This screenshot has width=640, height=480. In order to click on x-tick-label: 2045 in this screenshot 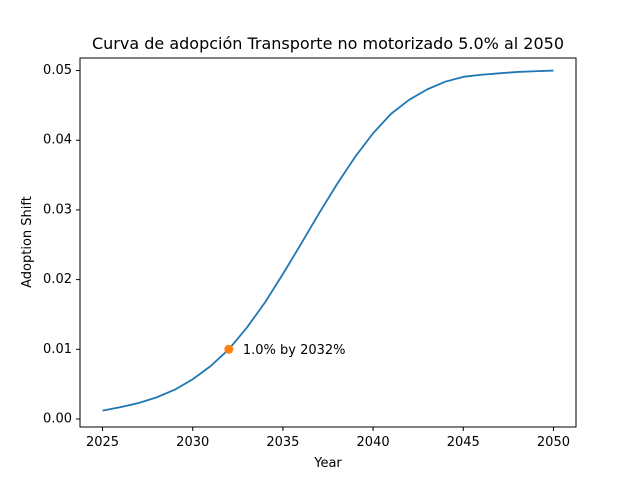, I will do `click(463, 442)`.